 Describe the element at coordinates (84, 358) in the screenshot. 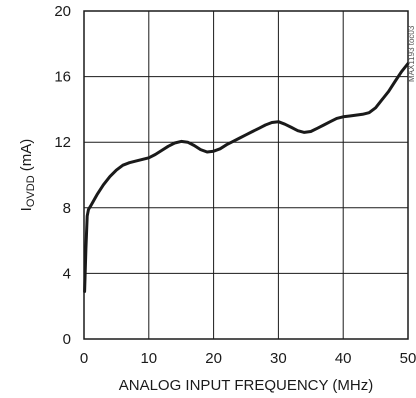

I see `x-tick-label: 0` at that location.